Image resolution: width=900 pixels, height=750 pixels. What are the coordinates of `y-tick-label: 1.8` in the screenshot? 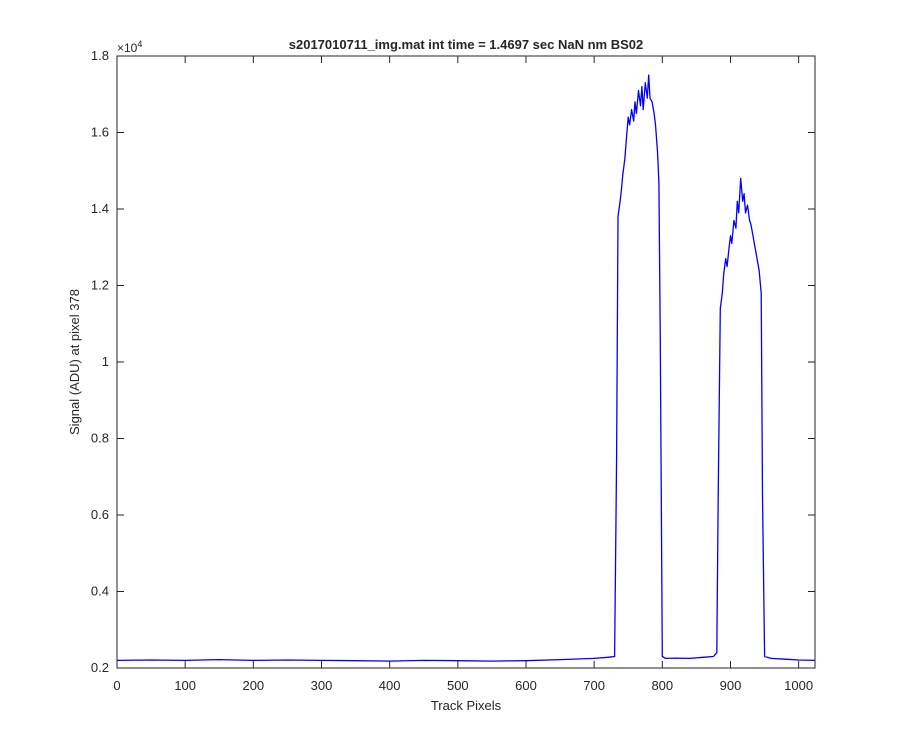 It's located at (100, 55).